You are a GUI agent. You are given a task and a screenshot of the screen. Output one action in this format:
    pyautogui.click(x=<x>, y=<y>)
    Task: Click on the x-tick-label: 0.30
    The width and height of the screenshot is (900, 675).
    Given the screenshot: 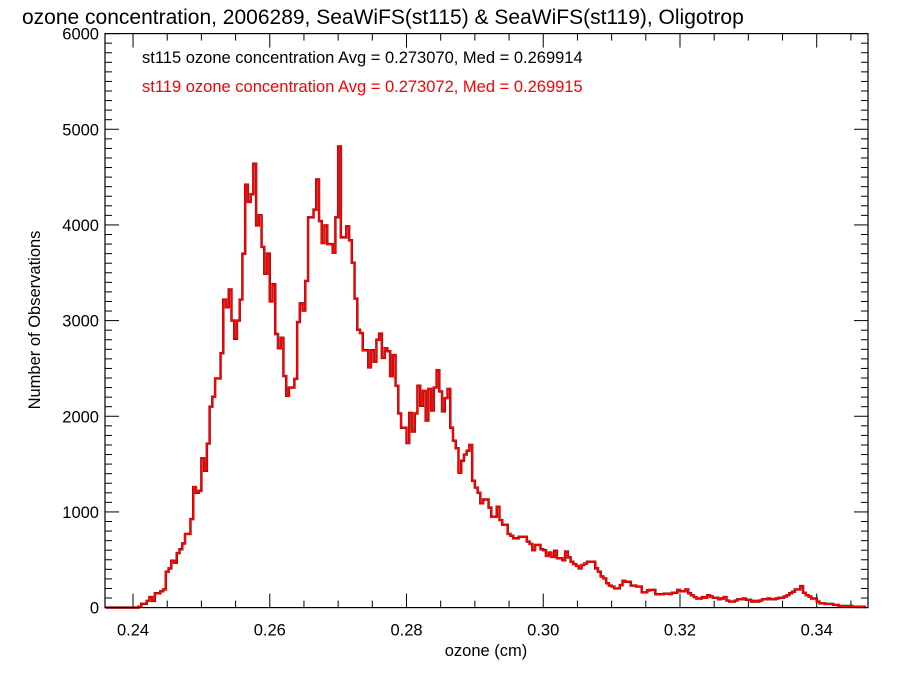 What is the action you would take?
    pyautogui.click(x=543, y=631)
    